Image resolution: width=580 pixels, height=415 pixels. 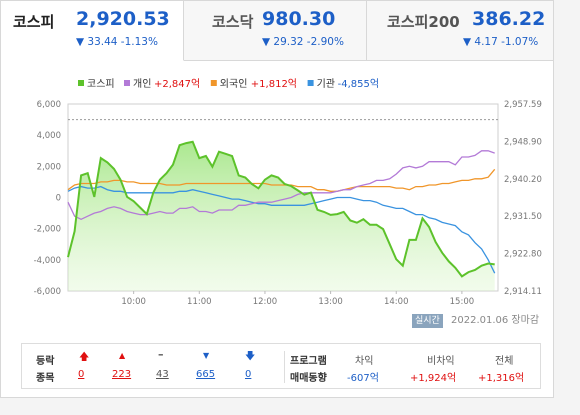 I want to click on tab-name: 코스피200, so click(x=423, y=22).